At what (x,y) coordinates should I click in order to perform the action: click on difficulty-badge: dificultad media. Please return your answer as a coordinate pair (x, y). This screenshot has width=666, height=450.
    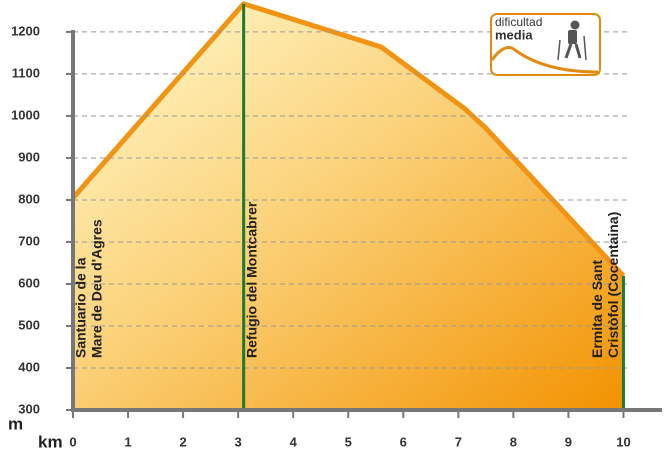
    Looking at the image, I should click on (545, 44).